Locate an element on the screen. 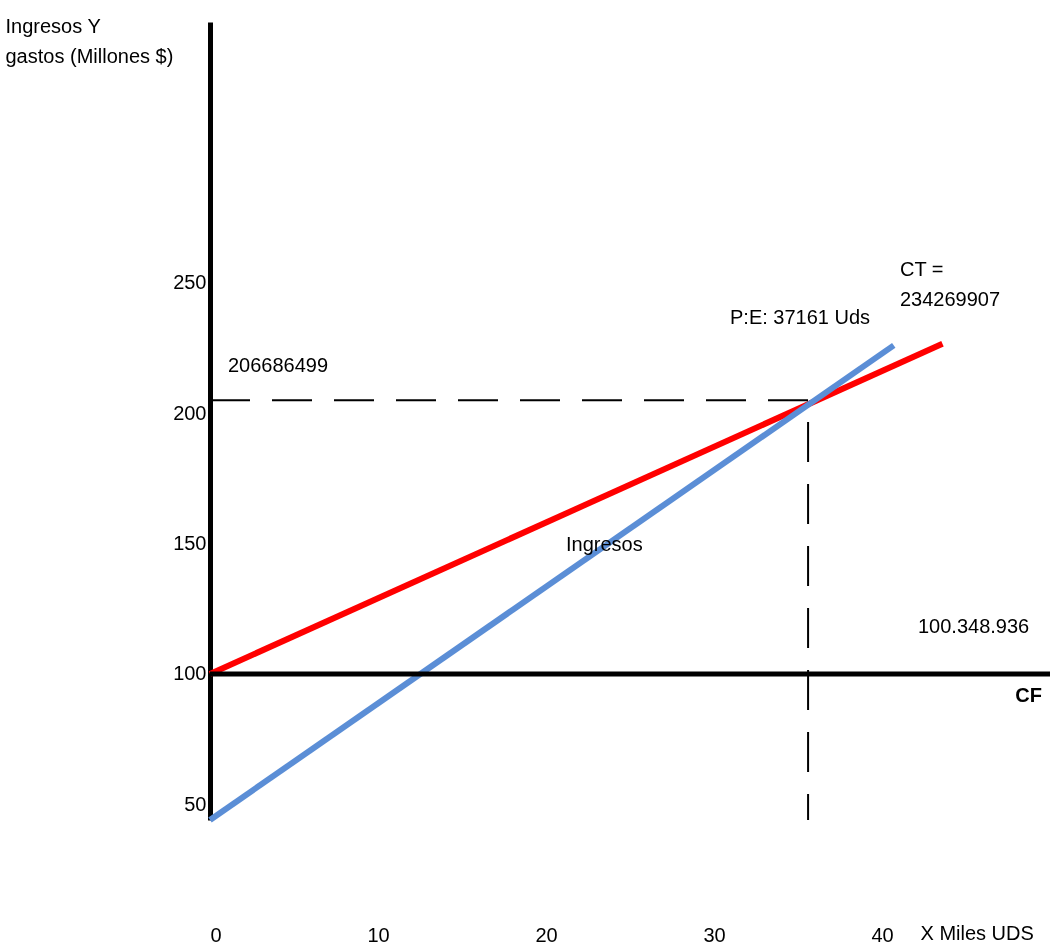  y-tick-label: 200 is located at coordinates (190, 412).